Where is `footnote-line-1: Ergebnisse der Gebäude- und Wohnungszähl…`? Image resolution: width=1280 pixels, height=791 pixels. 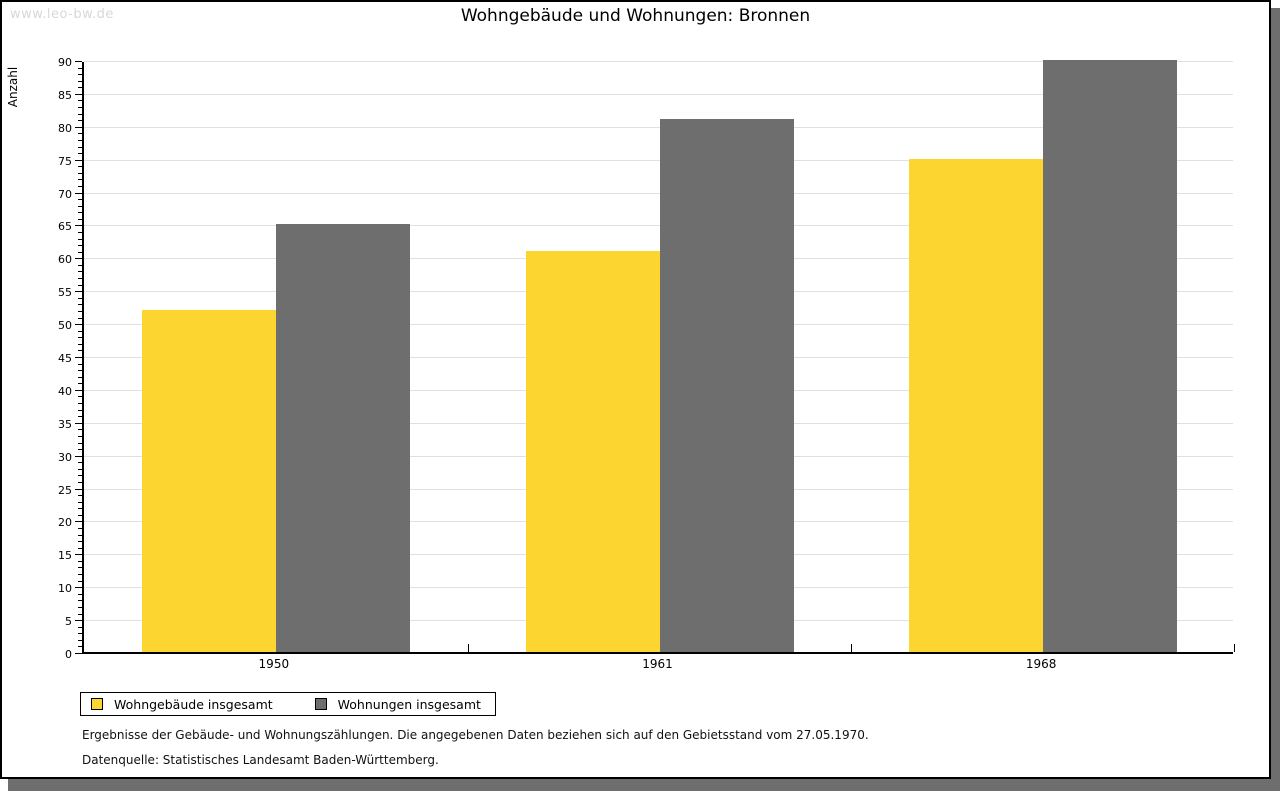
footnote-line-1: Ergebnisse der Gebäude- und Wohnungszähl… is located at coordinates (475, 735).